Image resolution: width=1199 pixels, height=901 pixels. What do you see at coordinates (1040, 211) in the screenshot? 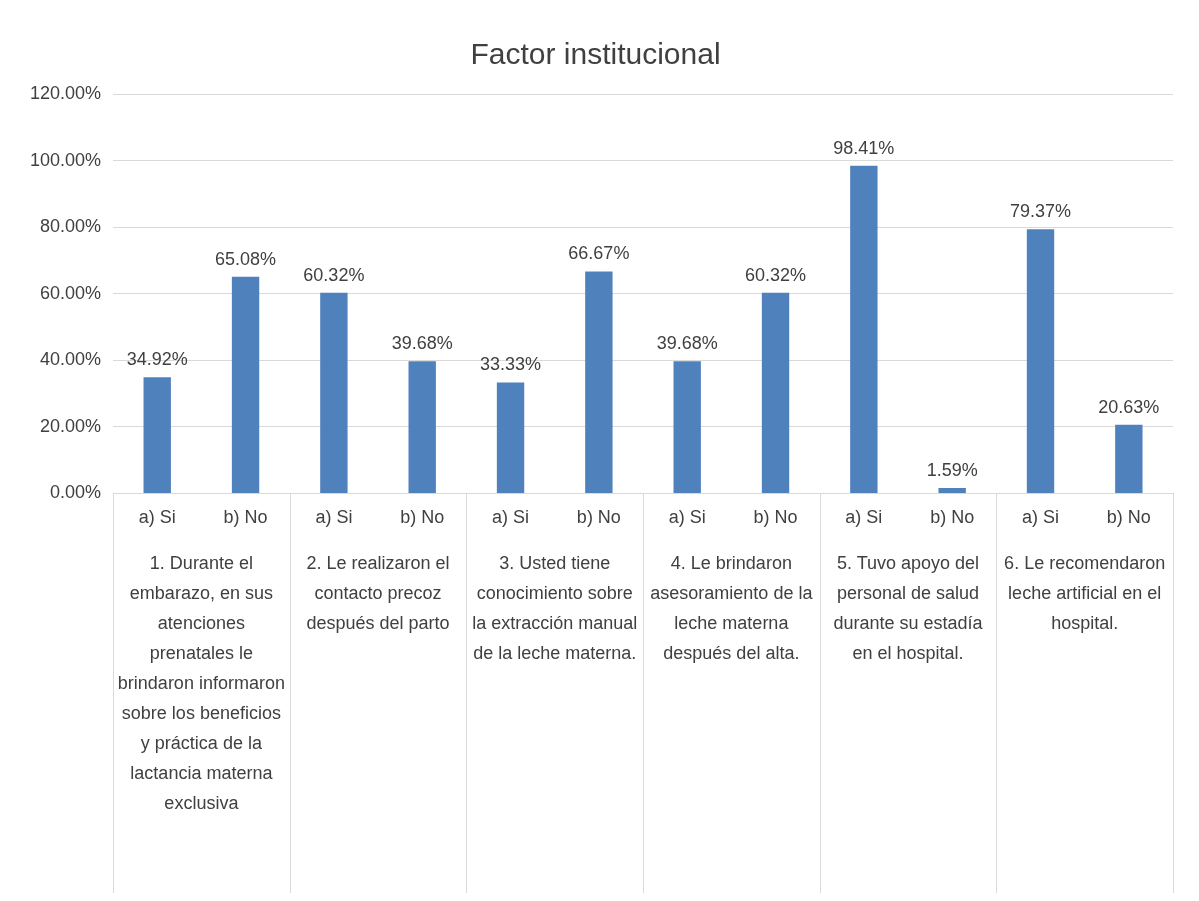
I see `data-label: 79.37%` at bounding box center [1040, 211].